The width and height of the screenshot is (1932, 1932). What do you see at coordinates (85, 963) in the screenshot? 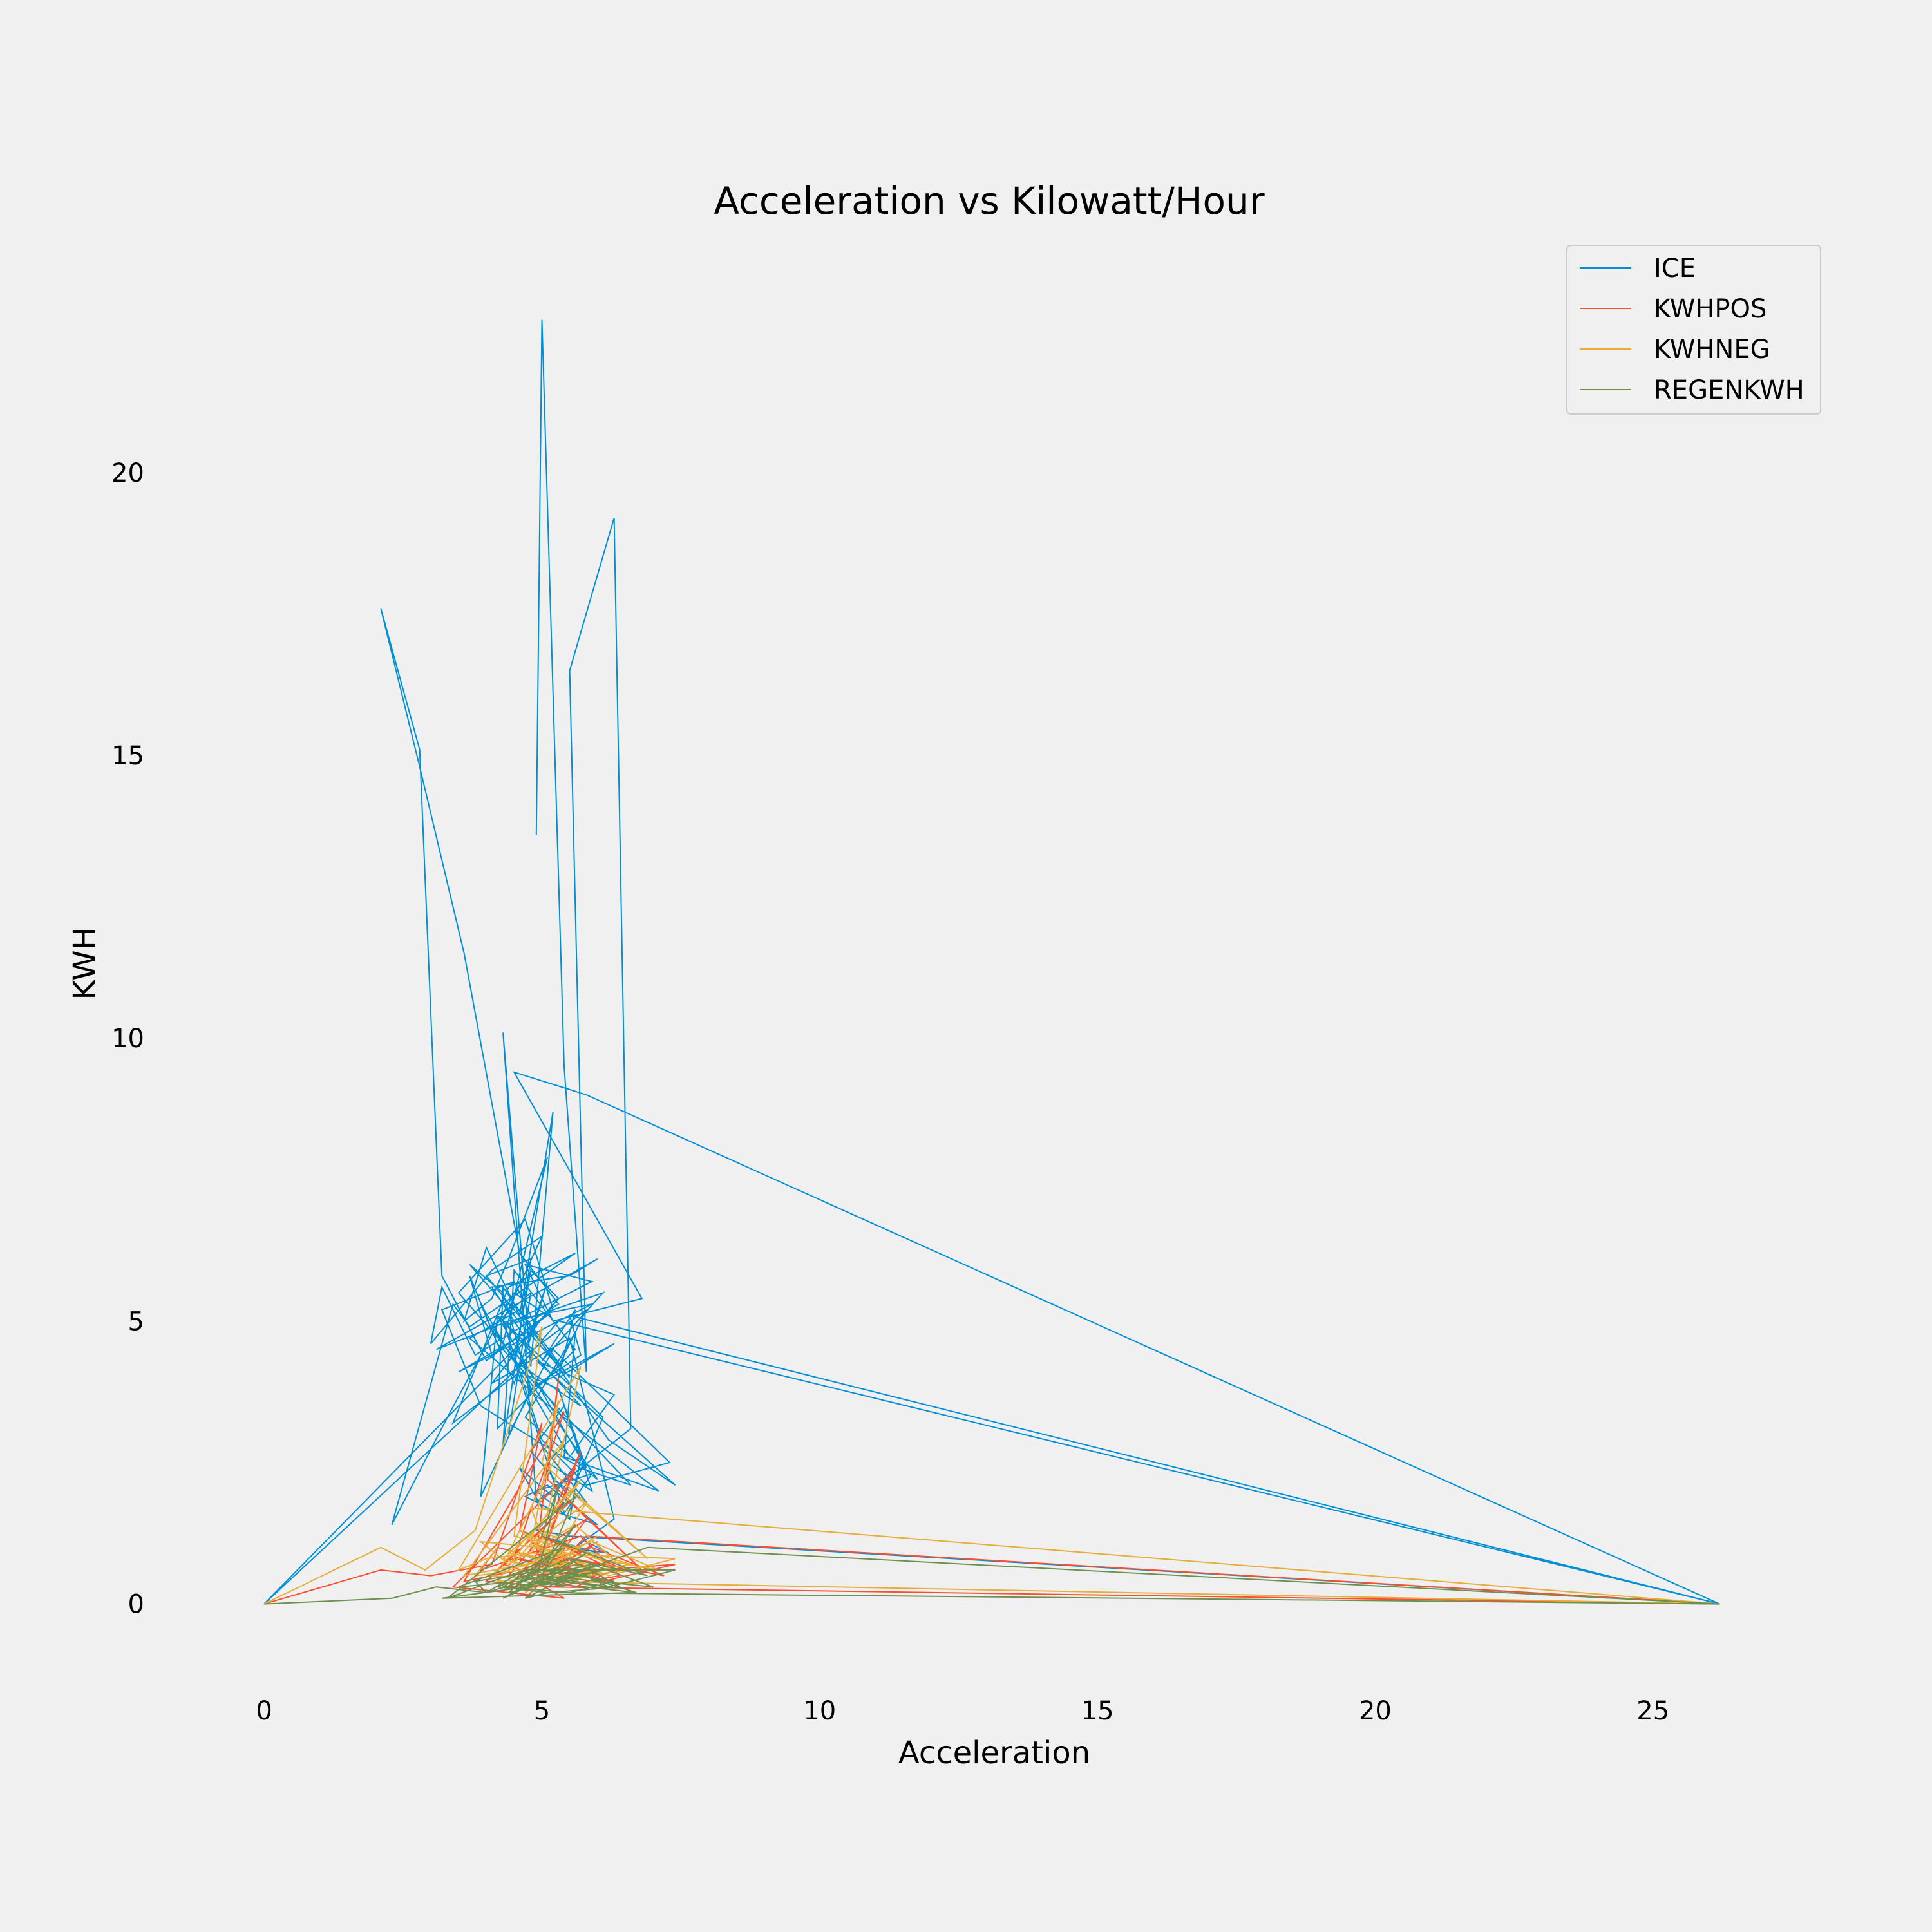
I see `y-axis-label: KWH` at bounding box center [85, 963].